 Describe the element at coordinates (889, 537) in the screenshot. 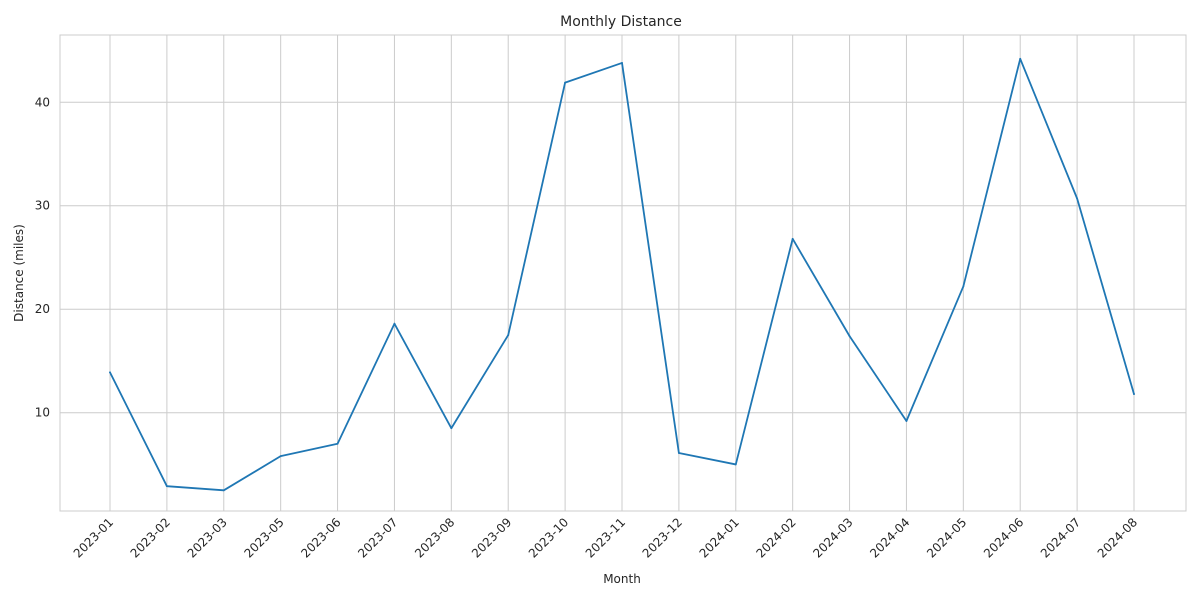

I see `x-tick-label: 2024-04` at that location.